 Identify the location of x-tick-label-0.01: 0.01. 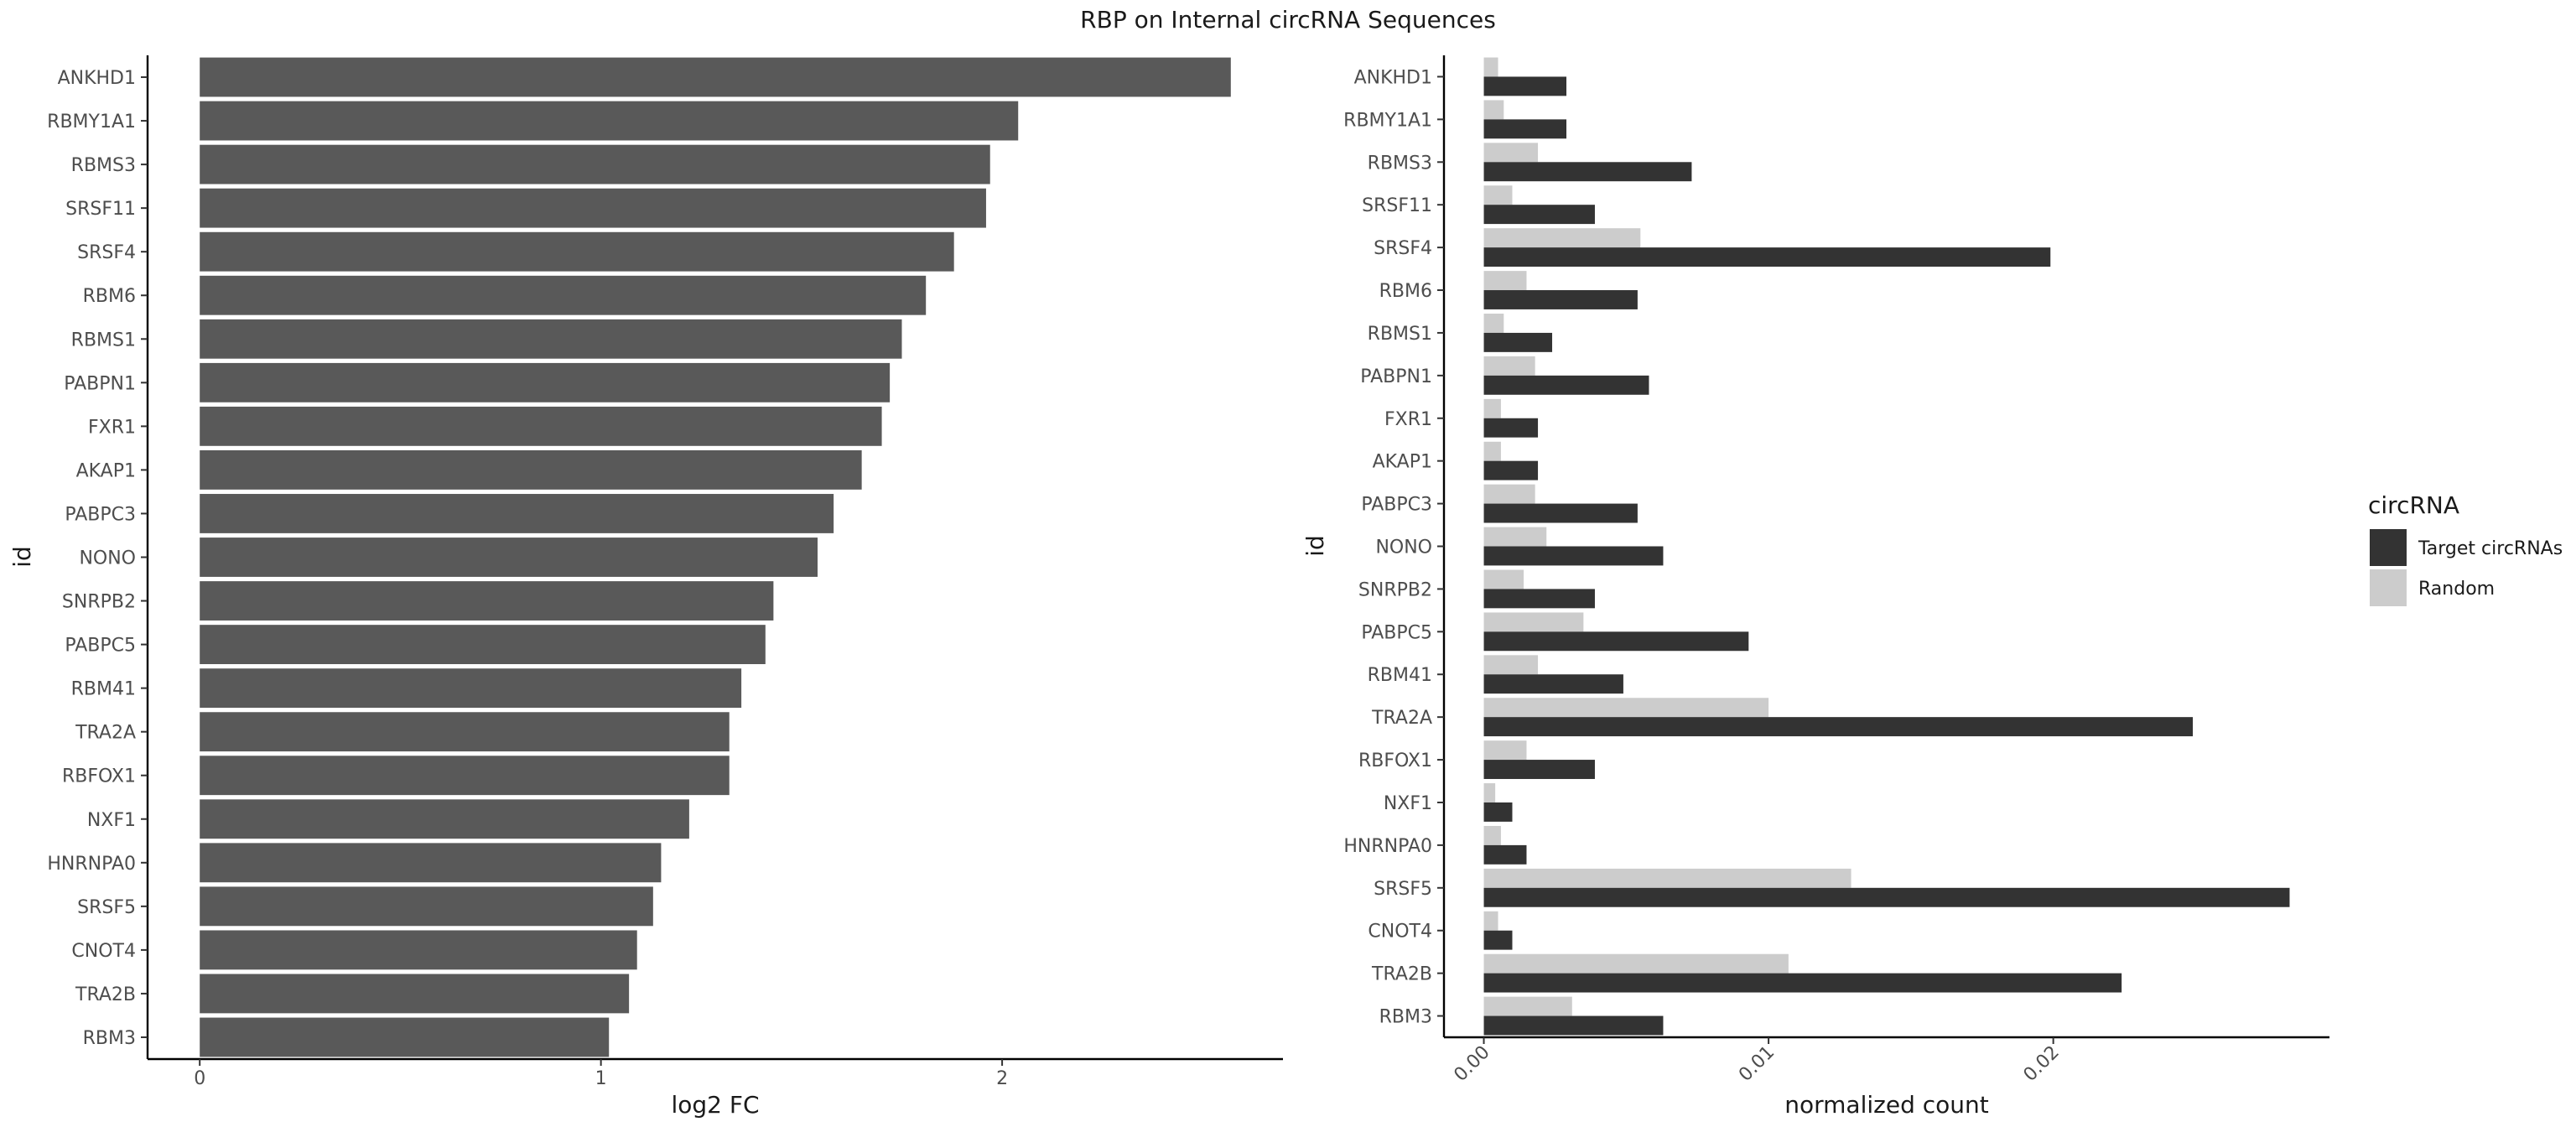
(1757, 1064).